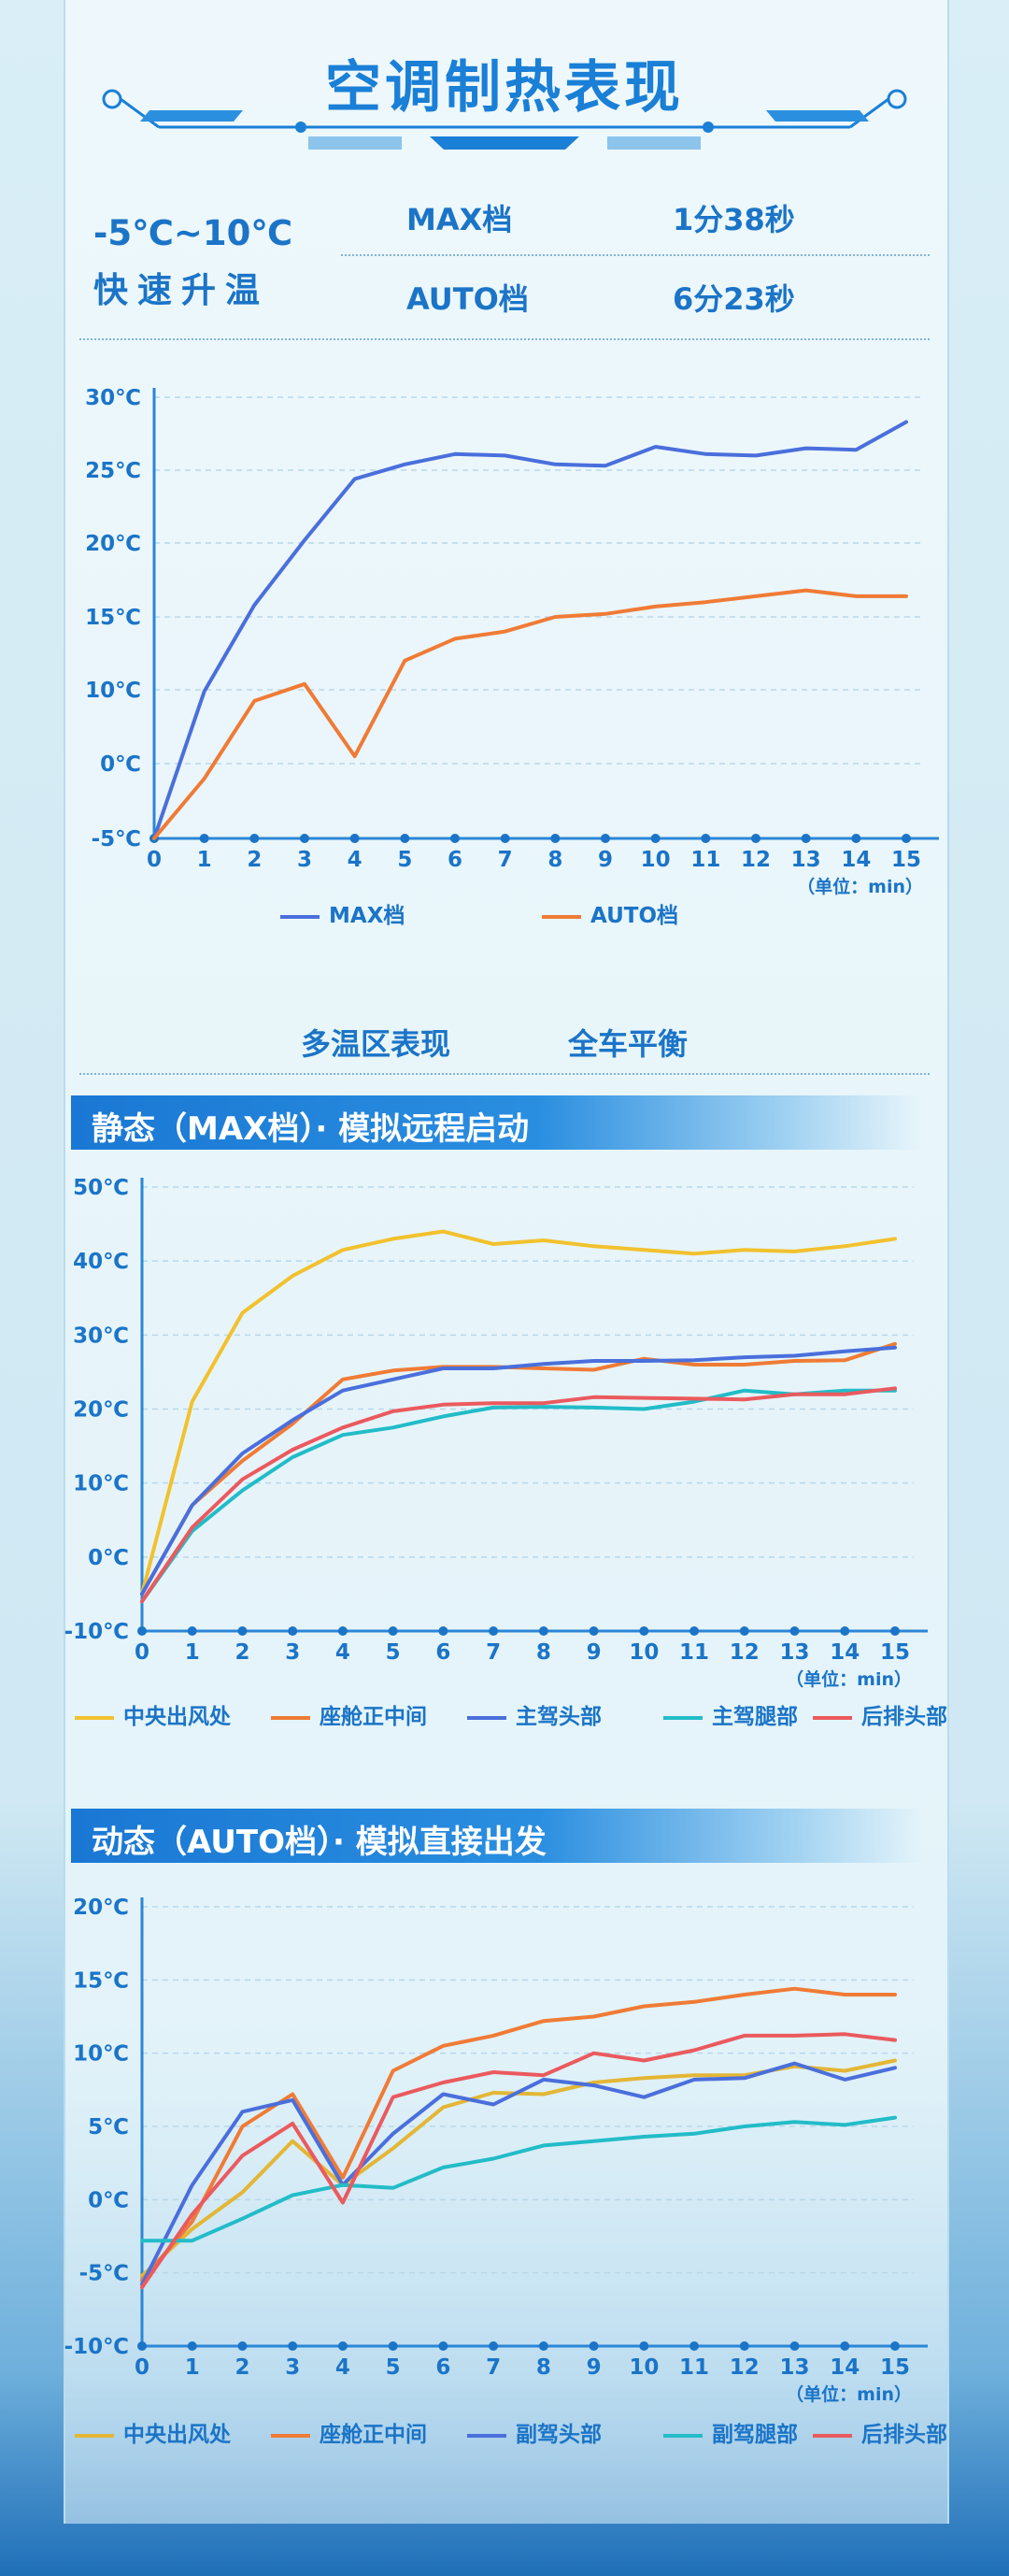 This screenshot has width=1009, height=2576. What do you see at coordinates (376, 1044) in the screenshot?
I see `section-title: 多温区表现` at bounding box center [376, 1044].